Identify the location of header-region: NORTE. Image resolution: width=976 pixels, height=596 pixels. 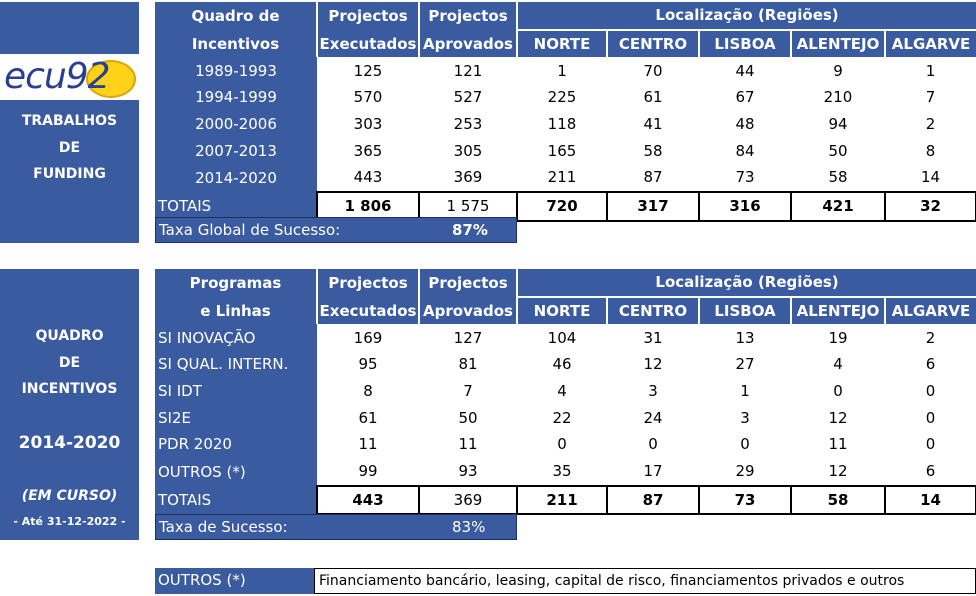
(562, 43).